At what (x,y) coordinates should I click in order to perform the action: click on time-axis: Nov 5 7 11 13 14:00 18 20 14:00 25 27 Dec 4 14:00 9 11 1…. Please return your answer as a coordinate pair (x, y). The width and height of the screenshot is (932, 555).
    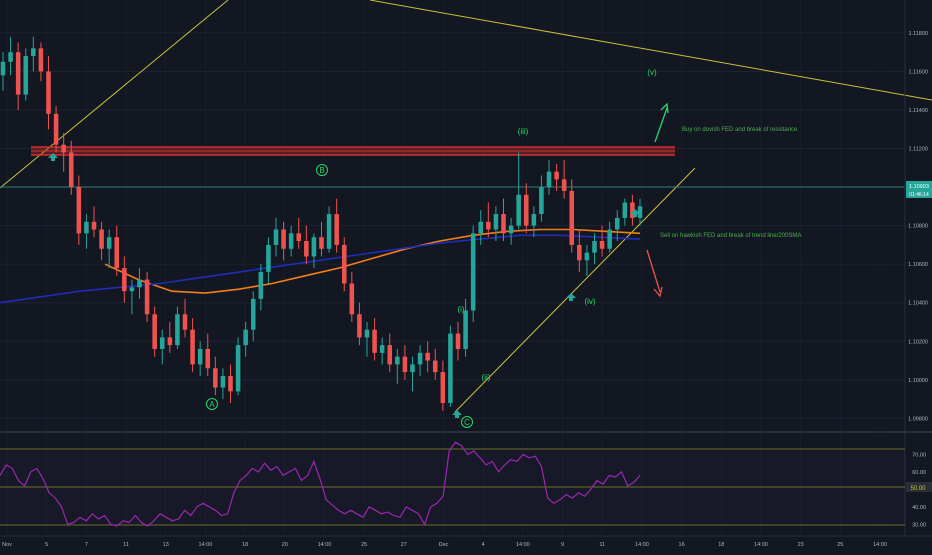
    Looking at the image, I should click on (444, 545).